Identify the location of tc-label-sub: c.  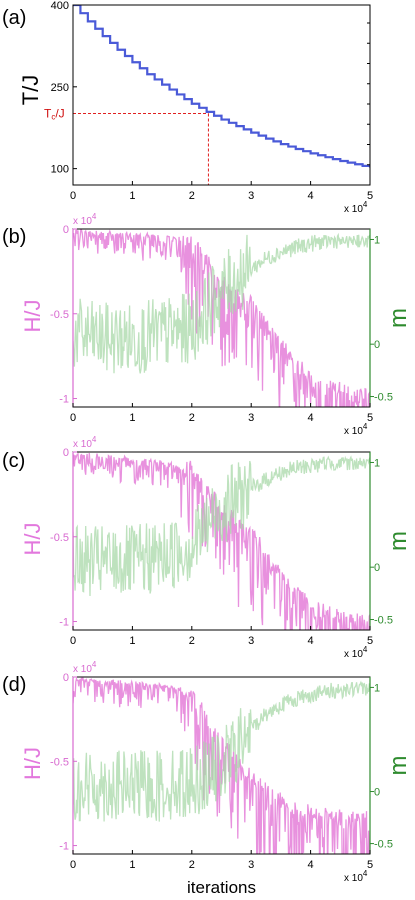
(53, 117).